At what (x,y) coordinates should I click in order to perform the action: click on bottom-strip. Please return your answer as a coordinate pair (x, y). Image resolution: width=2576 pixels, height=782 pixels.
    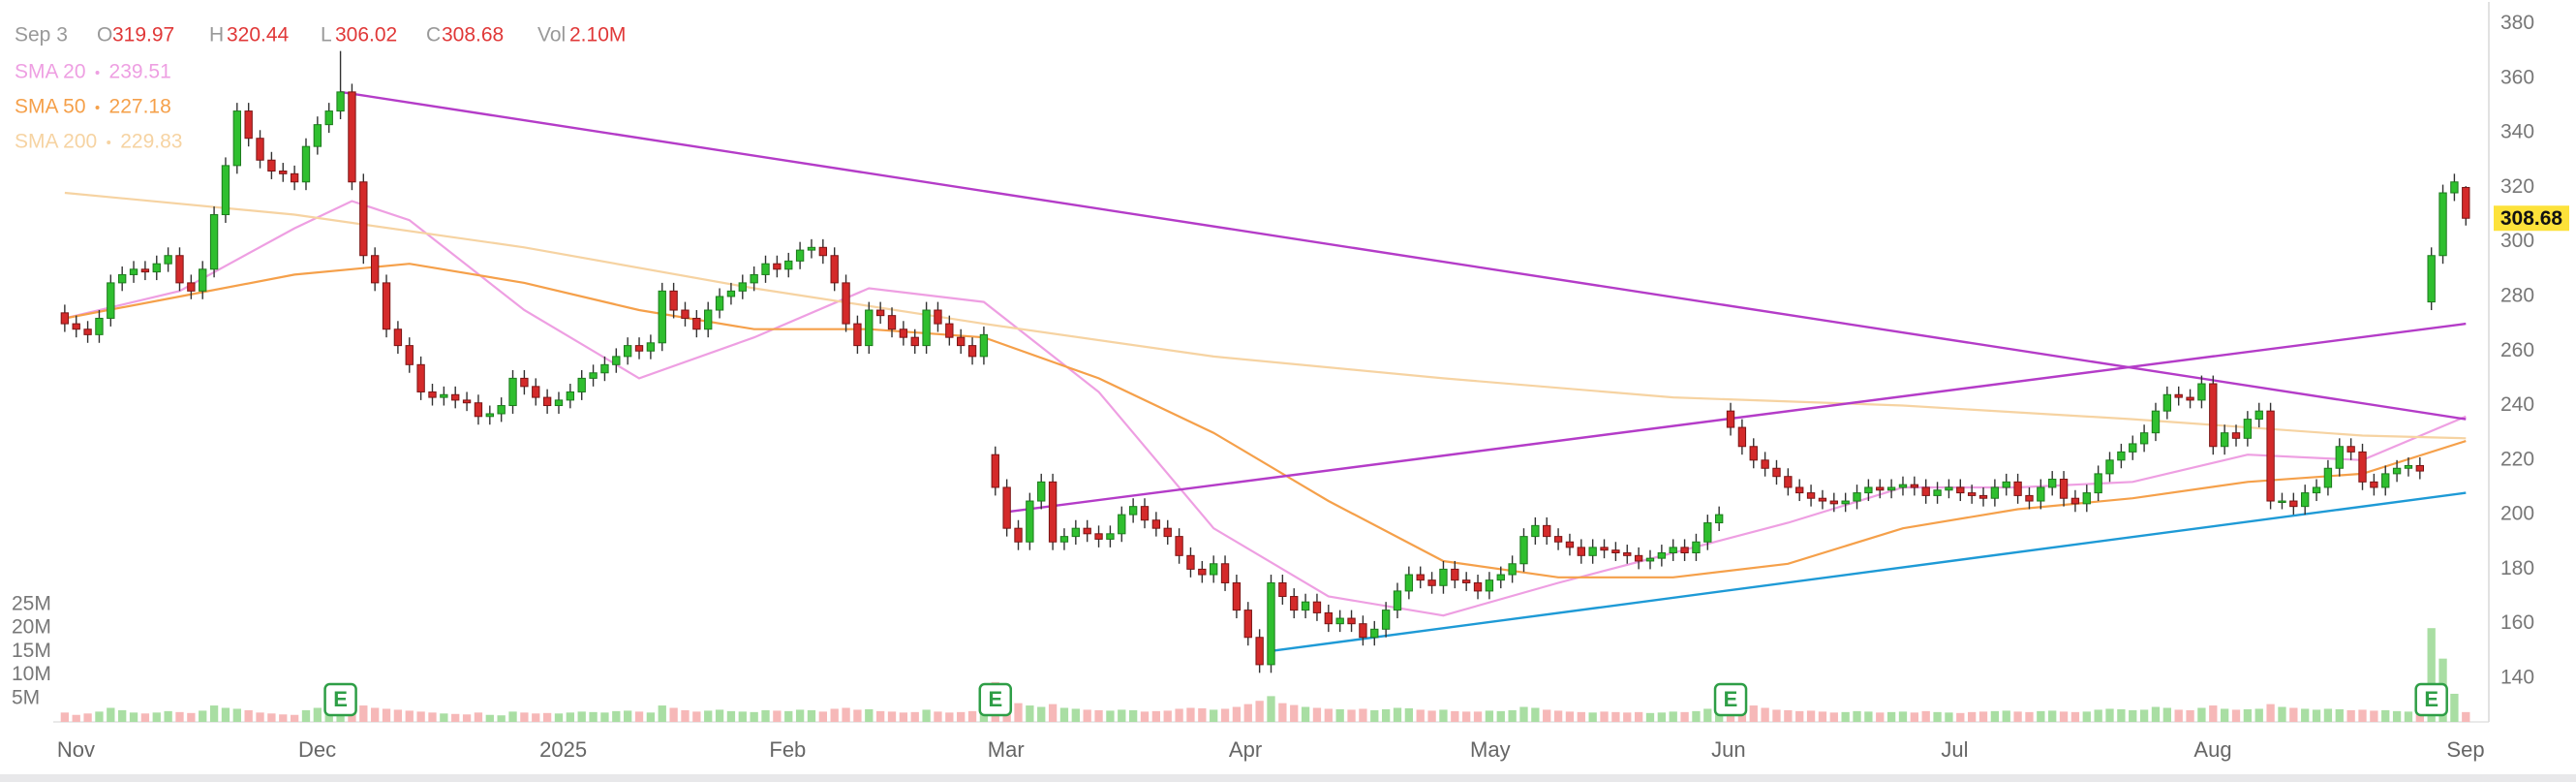
    Looking at the image, I should click on (1288, 778).